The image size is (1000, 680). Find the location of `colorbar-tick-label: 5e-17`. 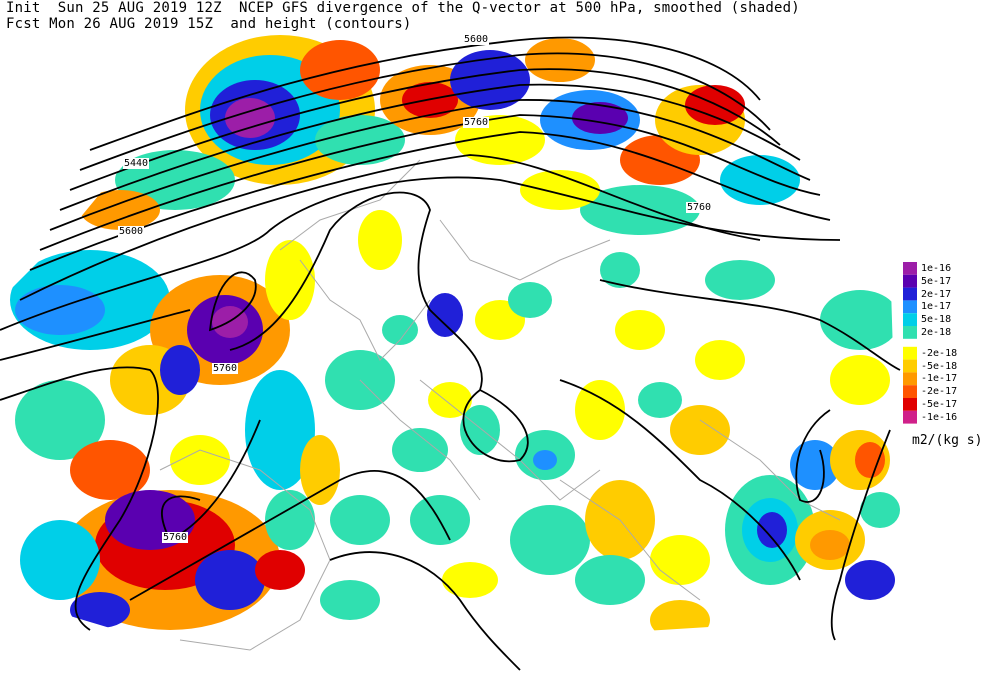

colorbar-tick-label: 5e-17 is located at coordinates (936, 281).